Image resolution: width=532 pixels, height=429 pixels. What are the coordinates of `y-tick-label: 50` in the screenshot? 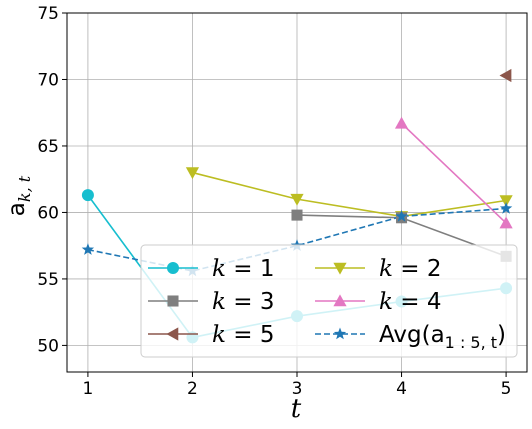 It's located at (48, 346).